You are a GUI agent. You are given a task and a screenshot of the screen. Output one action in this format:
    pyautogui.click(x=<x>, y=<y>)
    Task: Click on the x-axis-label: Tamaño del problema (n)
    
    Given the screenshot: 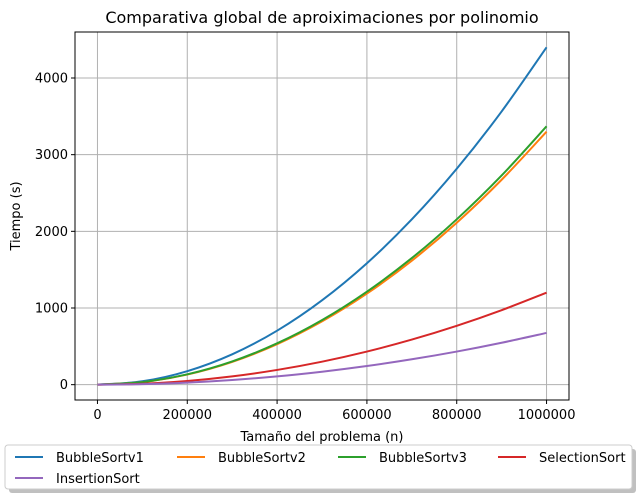 What is the action you would take?
    pyautogui.click(x=322, y=437)
    